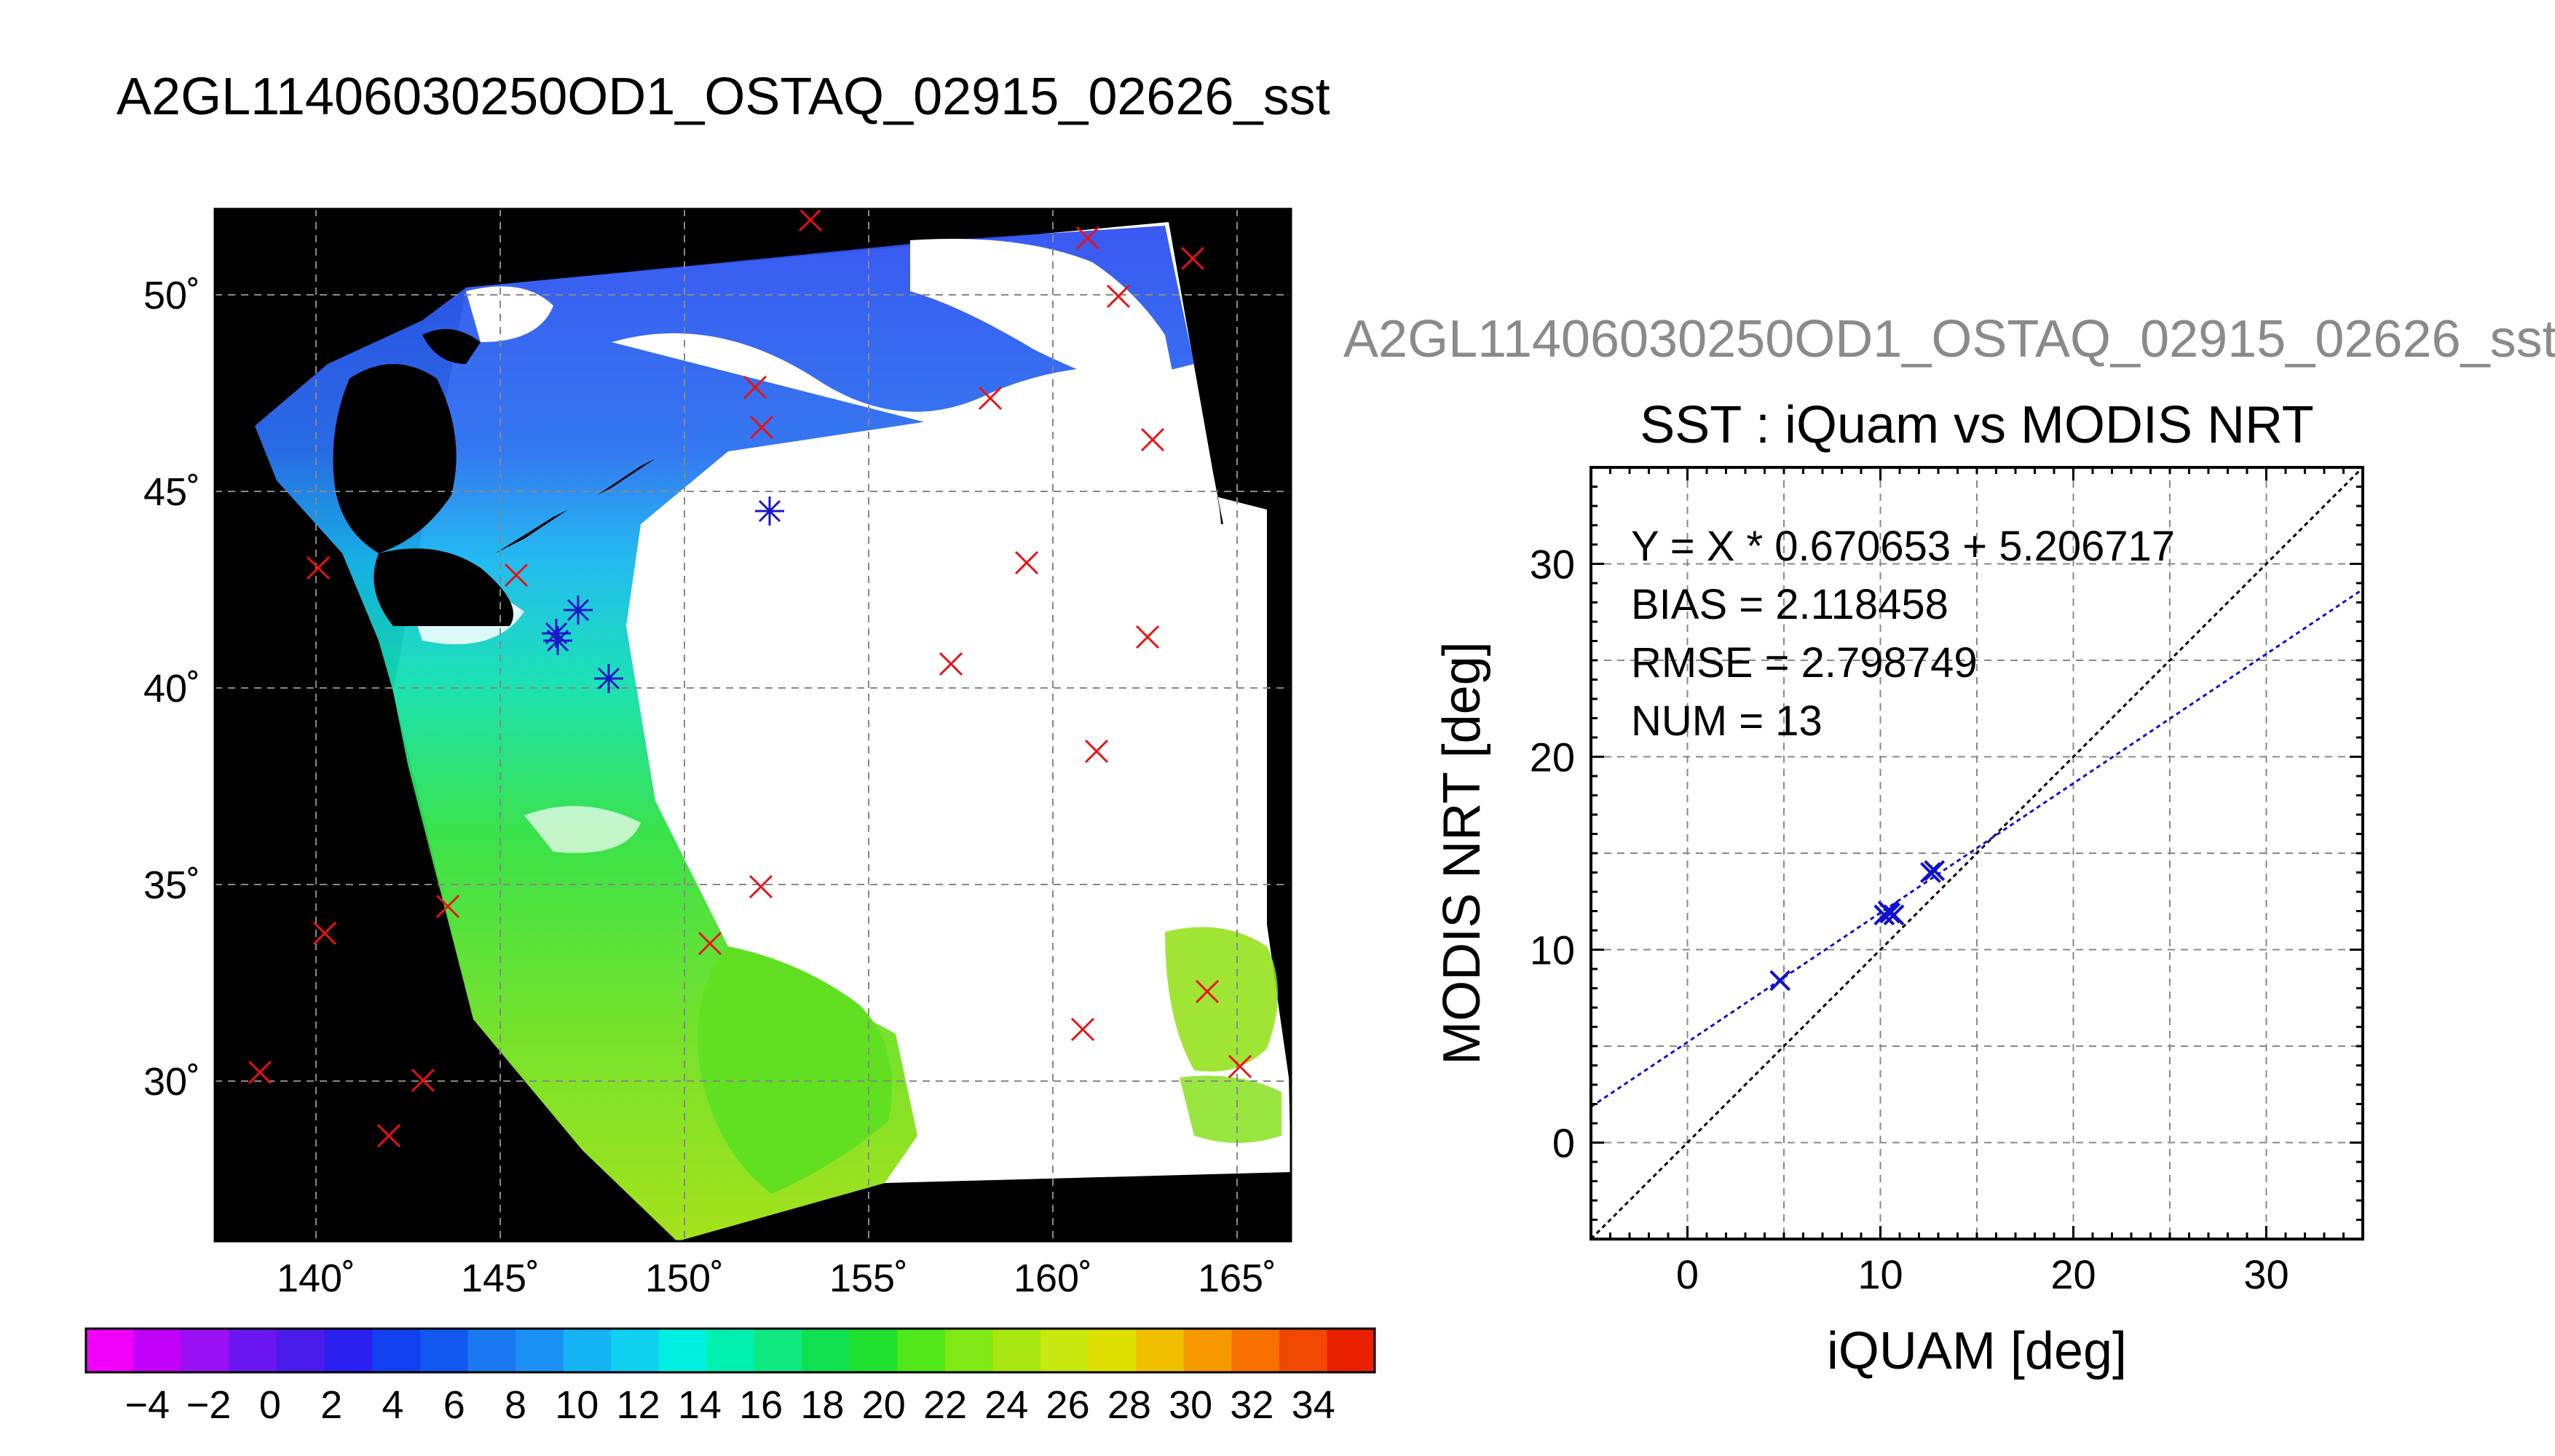  I want to click on colorbar-label: 16, so click(761, 1405).